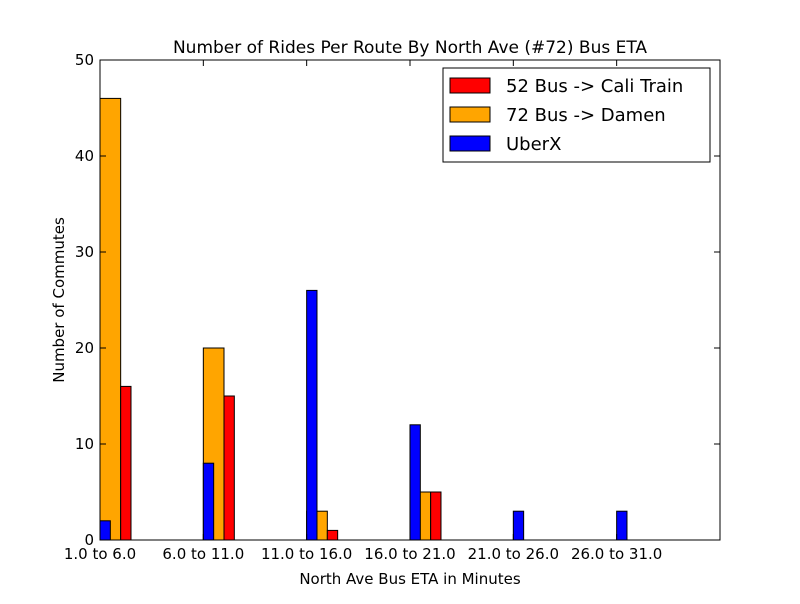  What do you see at coordinates (100, 554) in the screenshot?
I see `x-tick-label: 1.0 to 6.0` at bounding box center [100, 554].